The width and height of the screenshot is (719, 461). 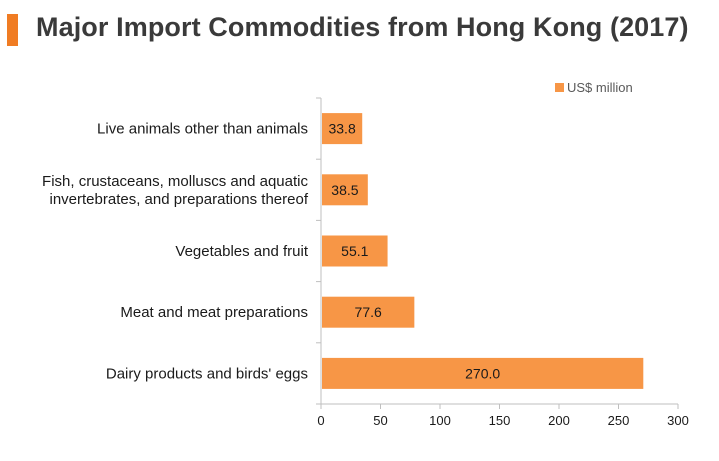 I want to click on data-label: 55.1, so click(x=354, y=251).